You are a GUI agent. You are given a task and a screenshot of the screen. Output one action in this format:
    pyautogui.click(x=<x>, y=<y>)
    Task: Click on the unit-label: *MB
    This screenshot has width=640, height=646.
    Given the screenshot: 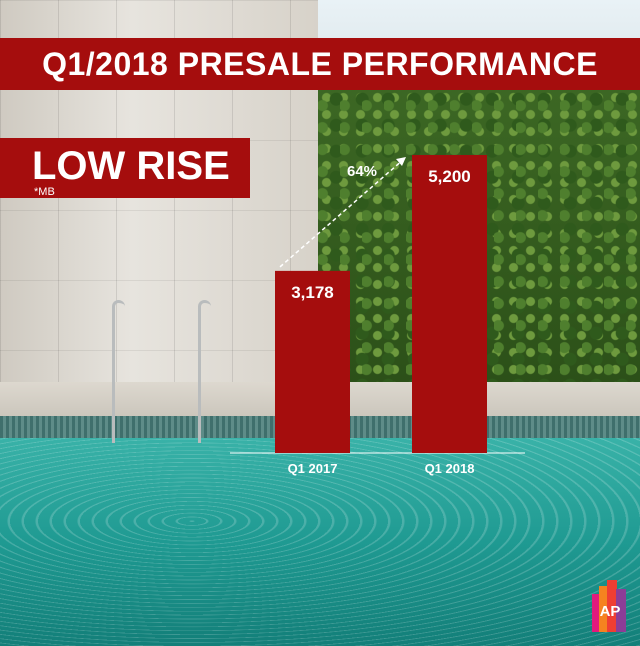 What is the action you would take?
    pyautogui.click(x=44, y=192)
    